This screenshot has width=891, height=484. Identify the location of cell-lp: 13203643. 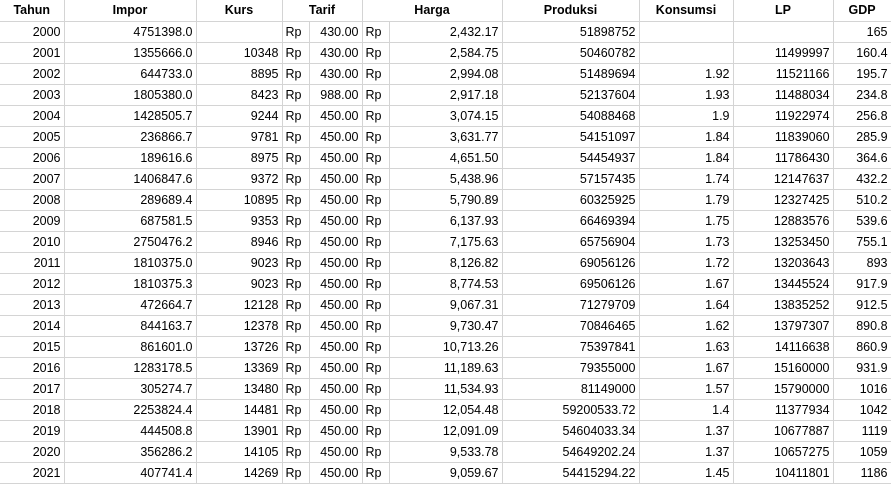
(783, 263).